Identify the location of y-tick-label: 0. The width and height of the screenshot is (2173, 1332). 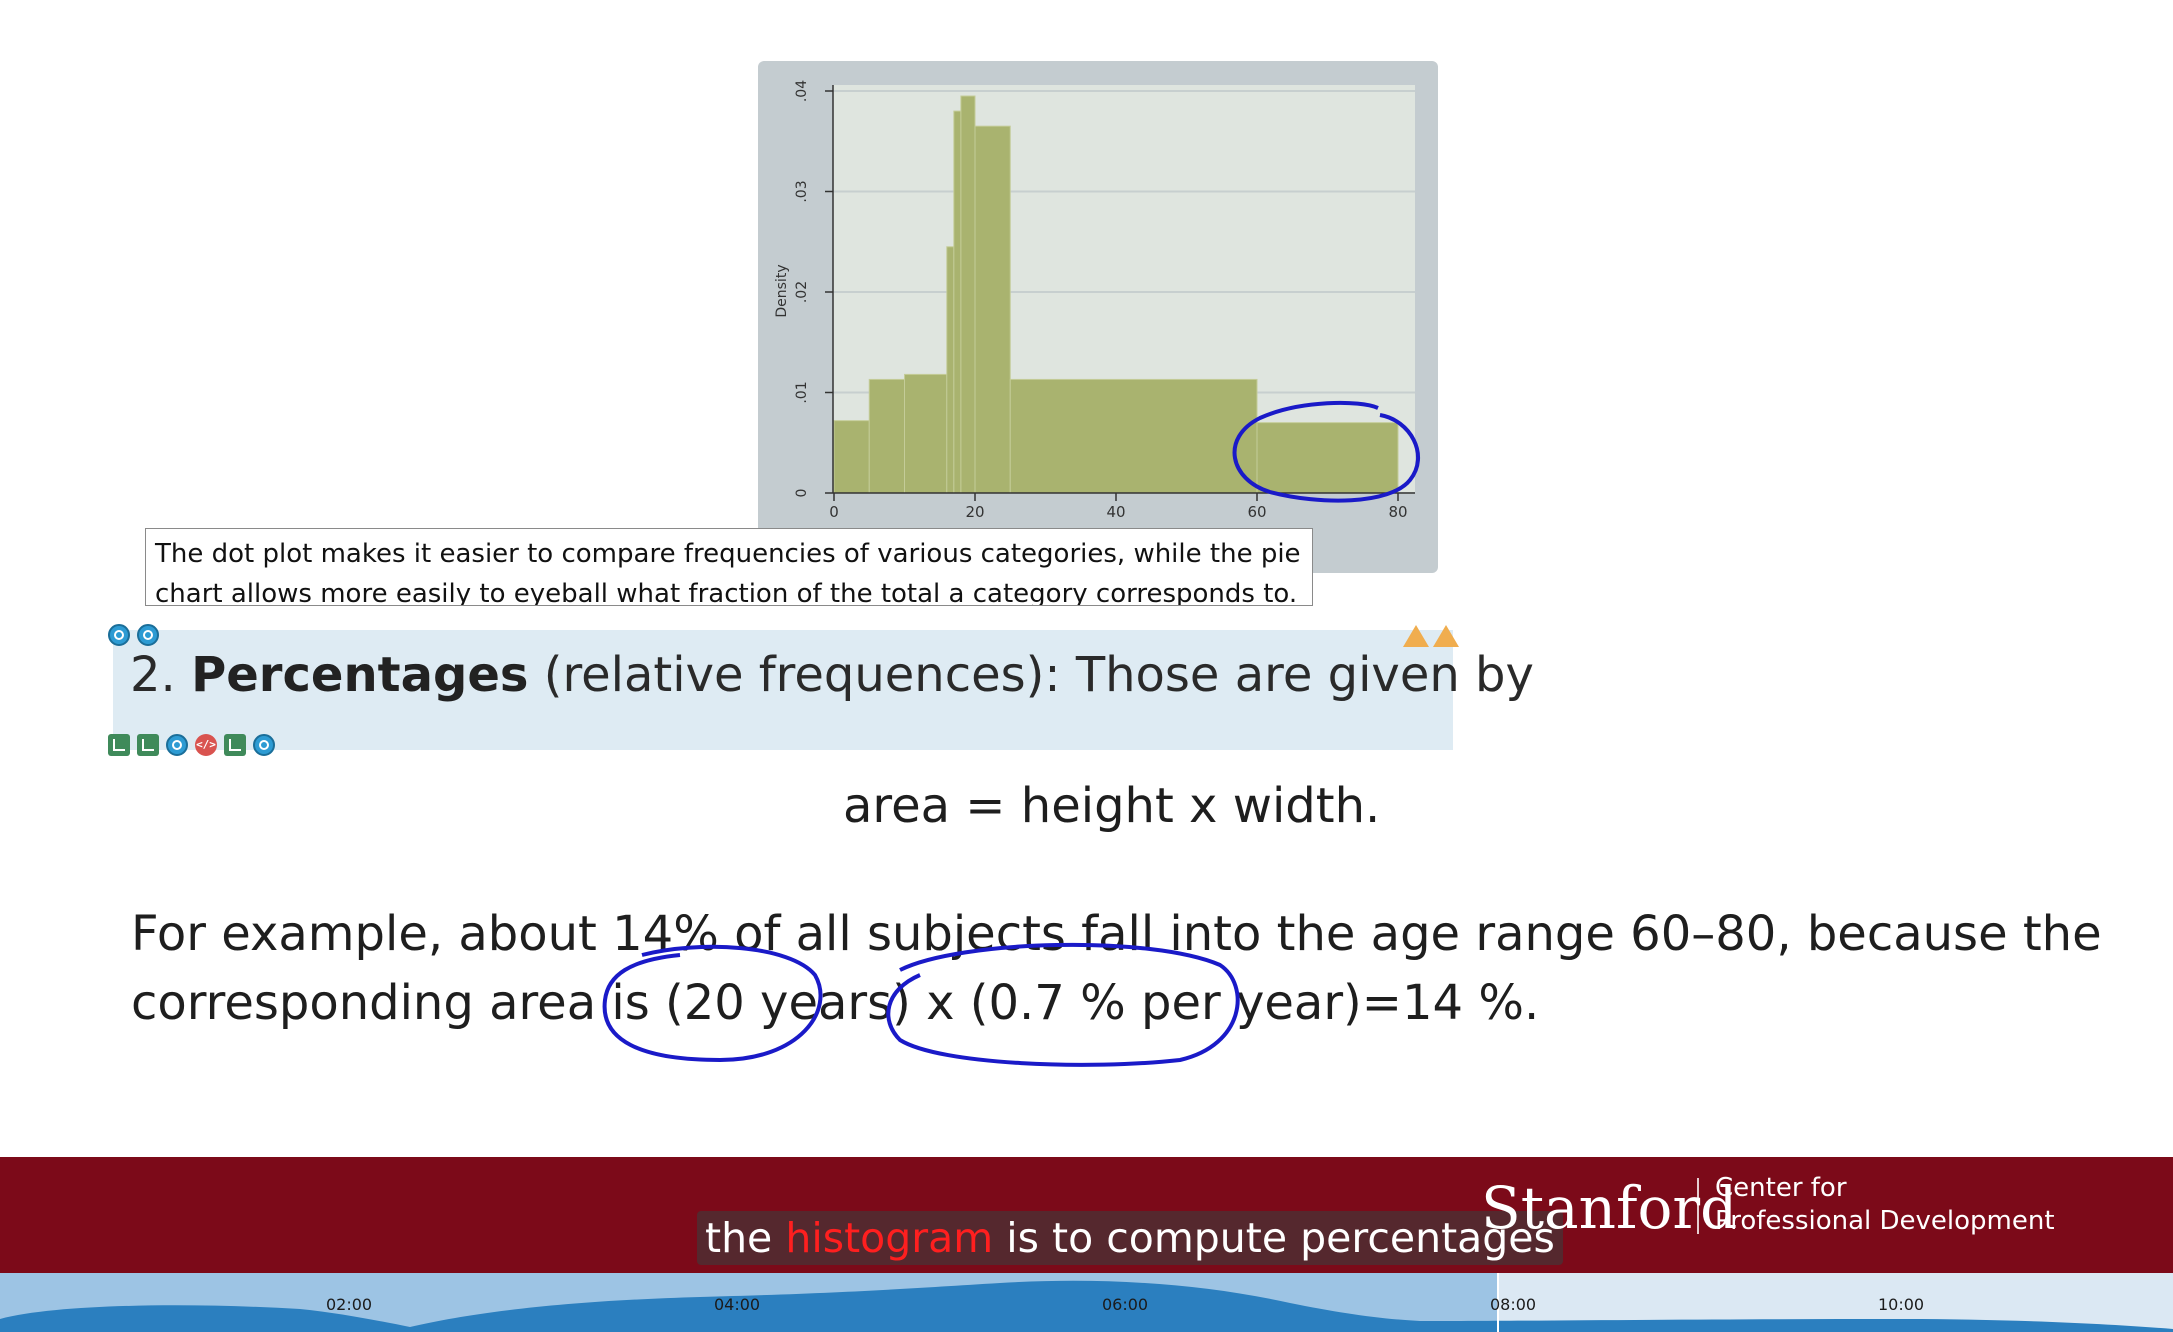
(802, 493).